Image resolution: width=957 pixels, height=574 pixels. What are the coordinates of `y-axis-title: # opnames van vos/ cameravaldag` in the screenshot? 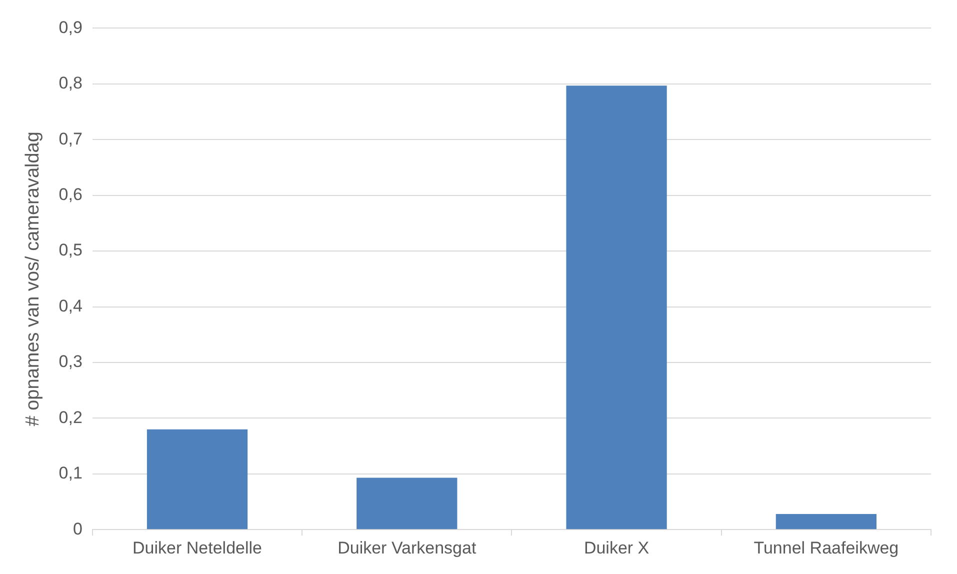 It's located at (33, 279).